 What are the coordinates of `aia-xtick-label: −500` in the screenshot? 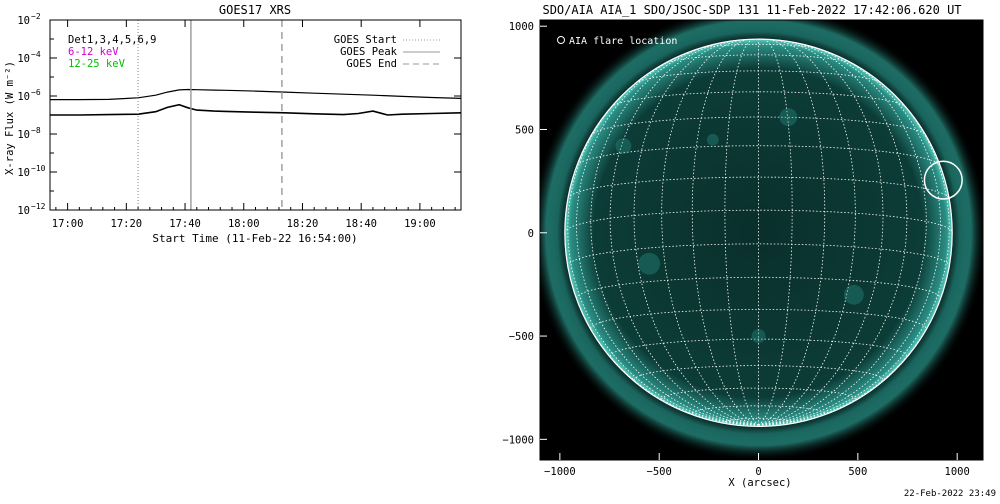 It's located at (659, 472).